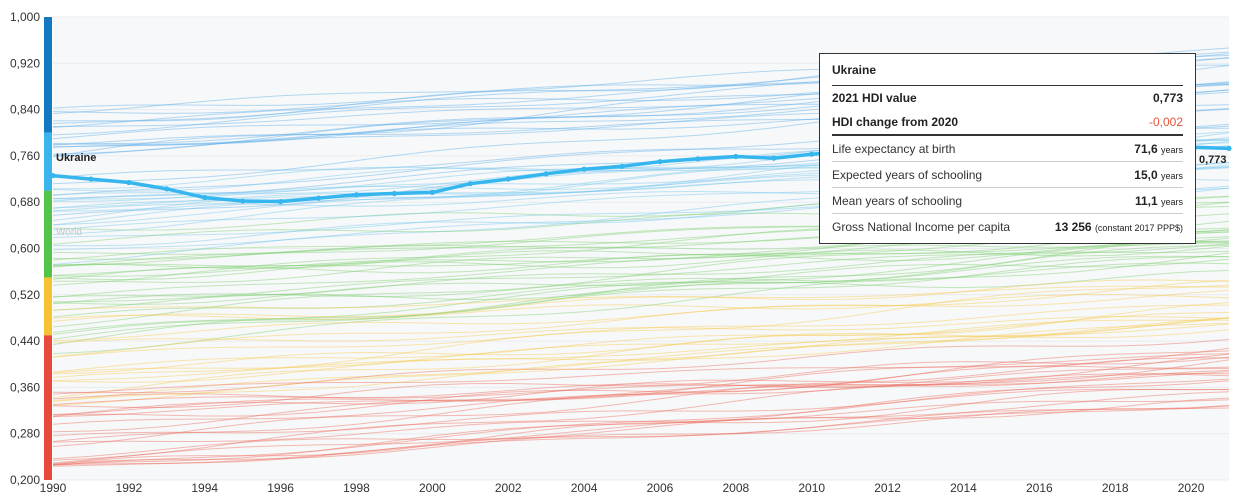 The height and width of the screenshot is (495, 1249). What do you see at coordinates (1115, 488) in the screenshot?
I see `x-tick-label: 2018` at bounding box center [1115, 488].